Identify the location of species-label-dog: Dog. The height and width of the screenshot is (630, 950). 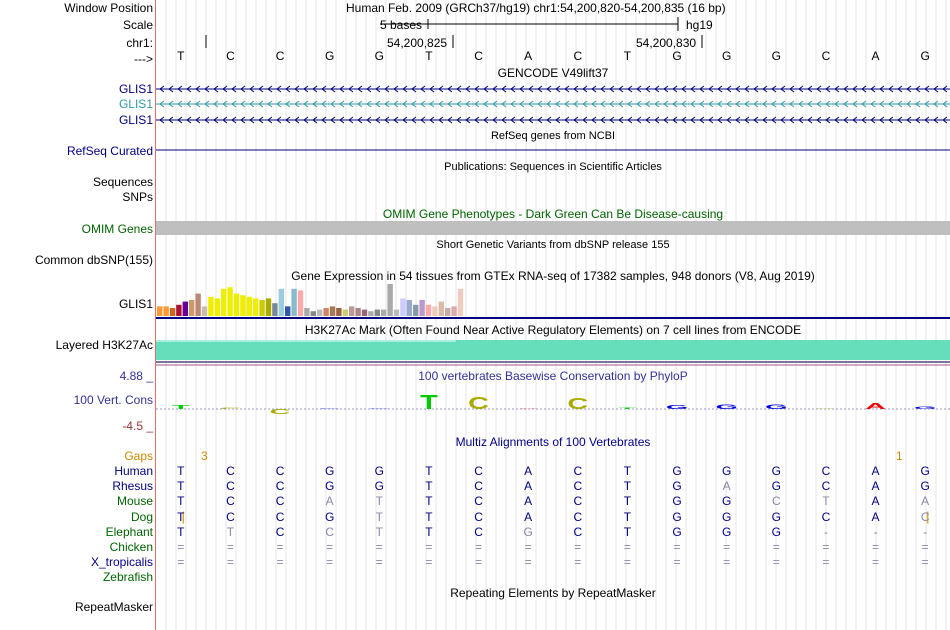
(141, 516).